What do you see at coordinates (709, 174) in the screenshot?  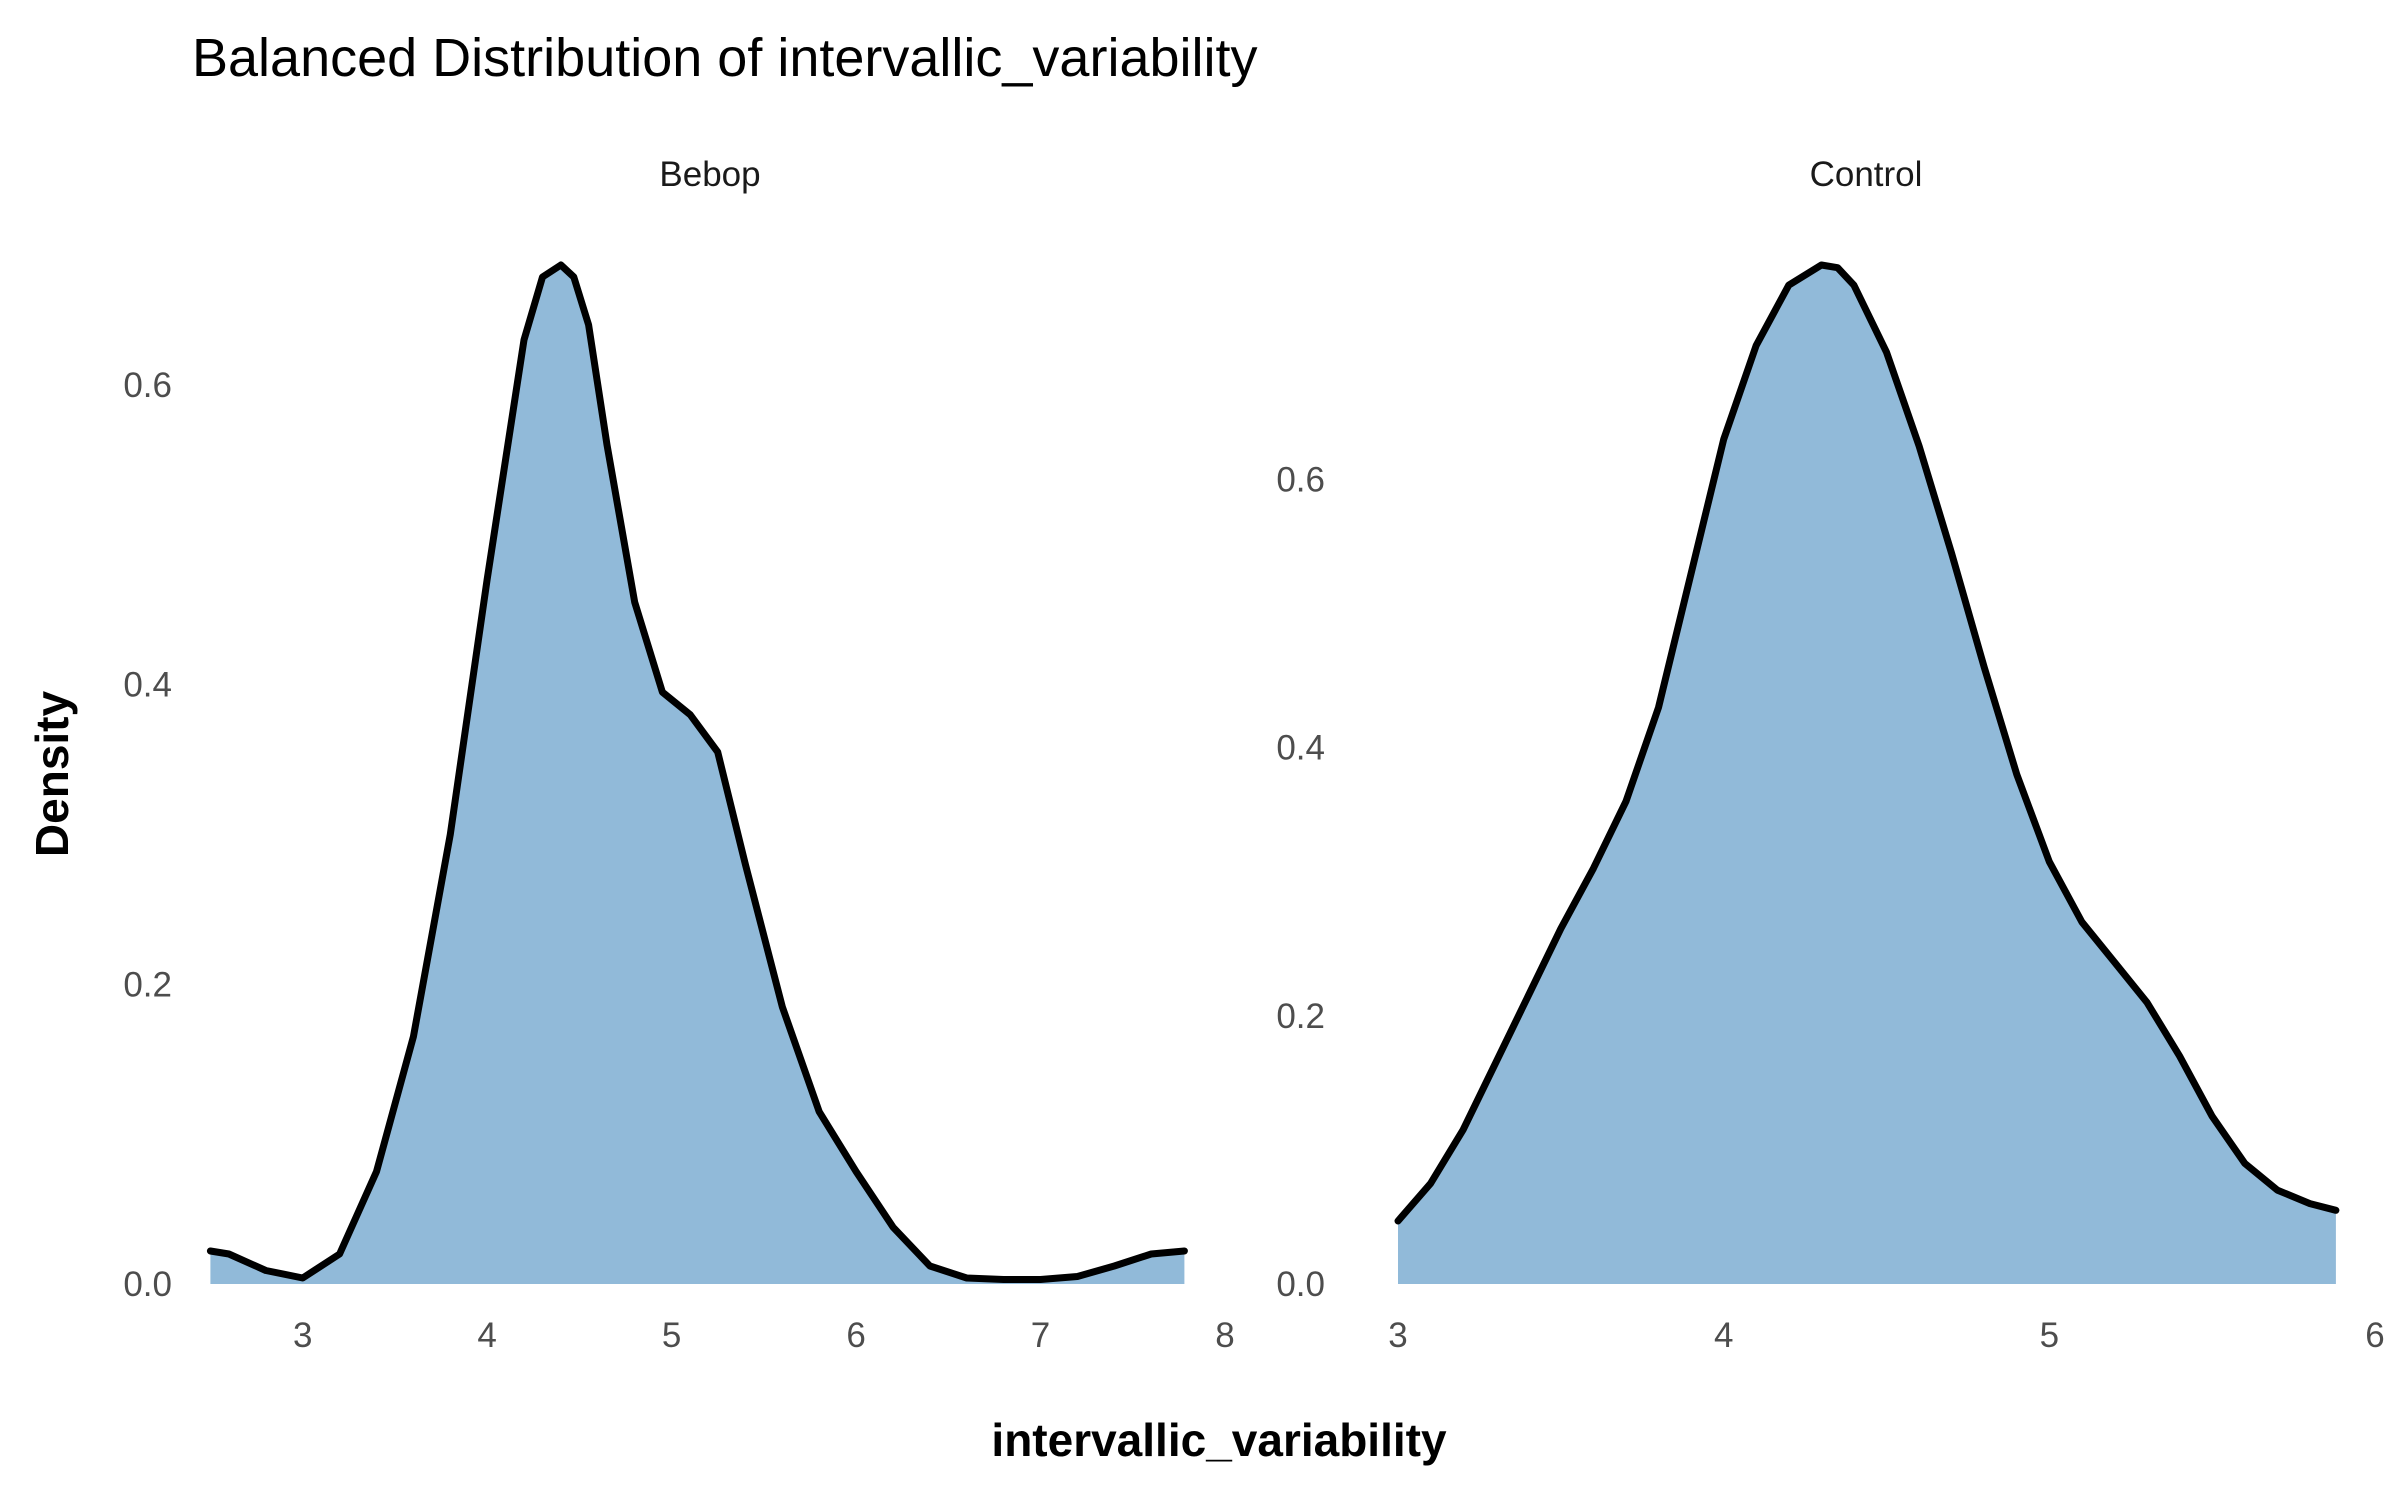 I see `panel-strip-label: Bebop` at bounding box center [709, 174].